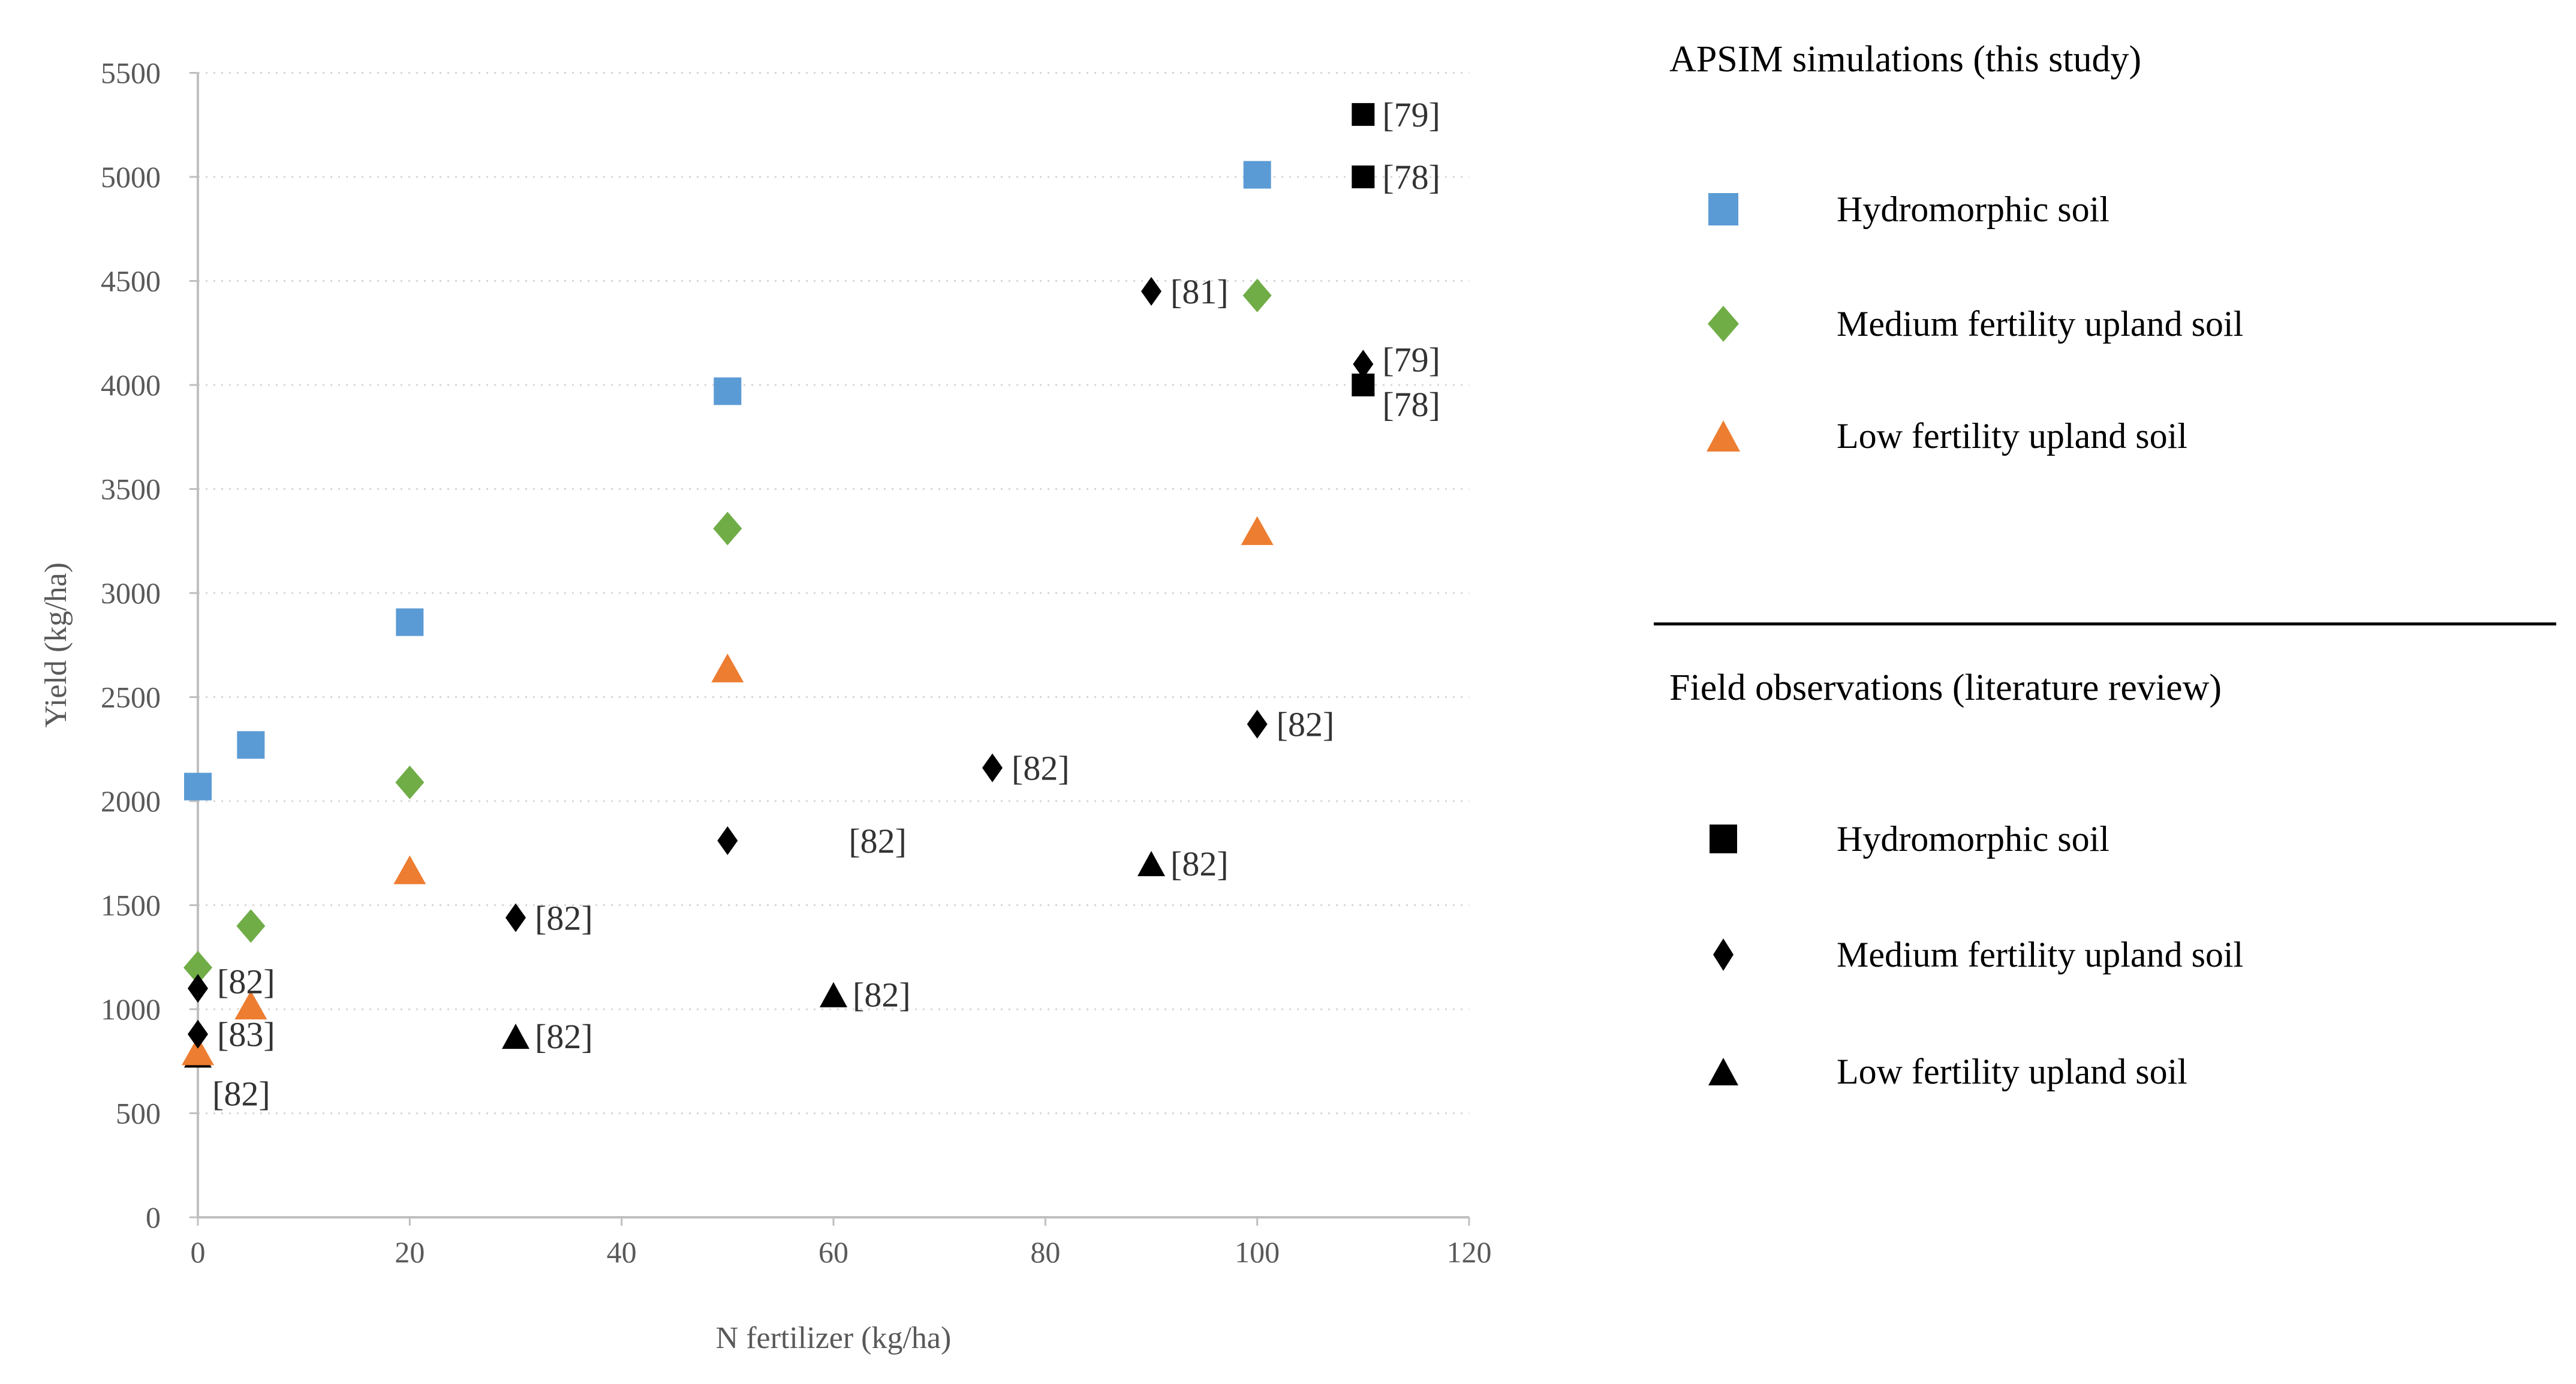  What do you see at coordinates (2105, 624) in the screenshot?
I see `legend-divider` at bounding box center [2105, 624].